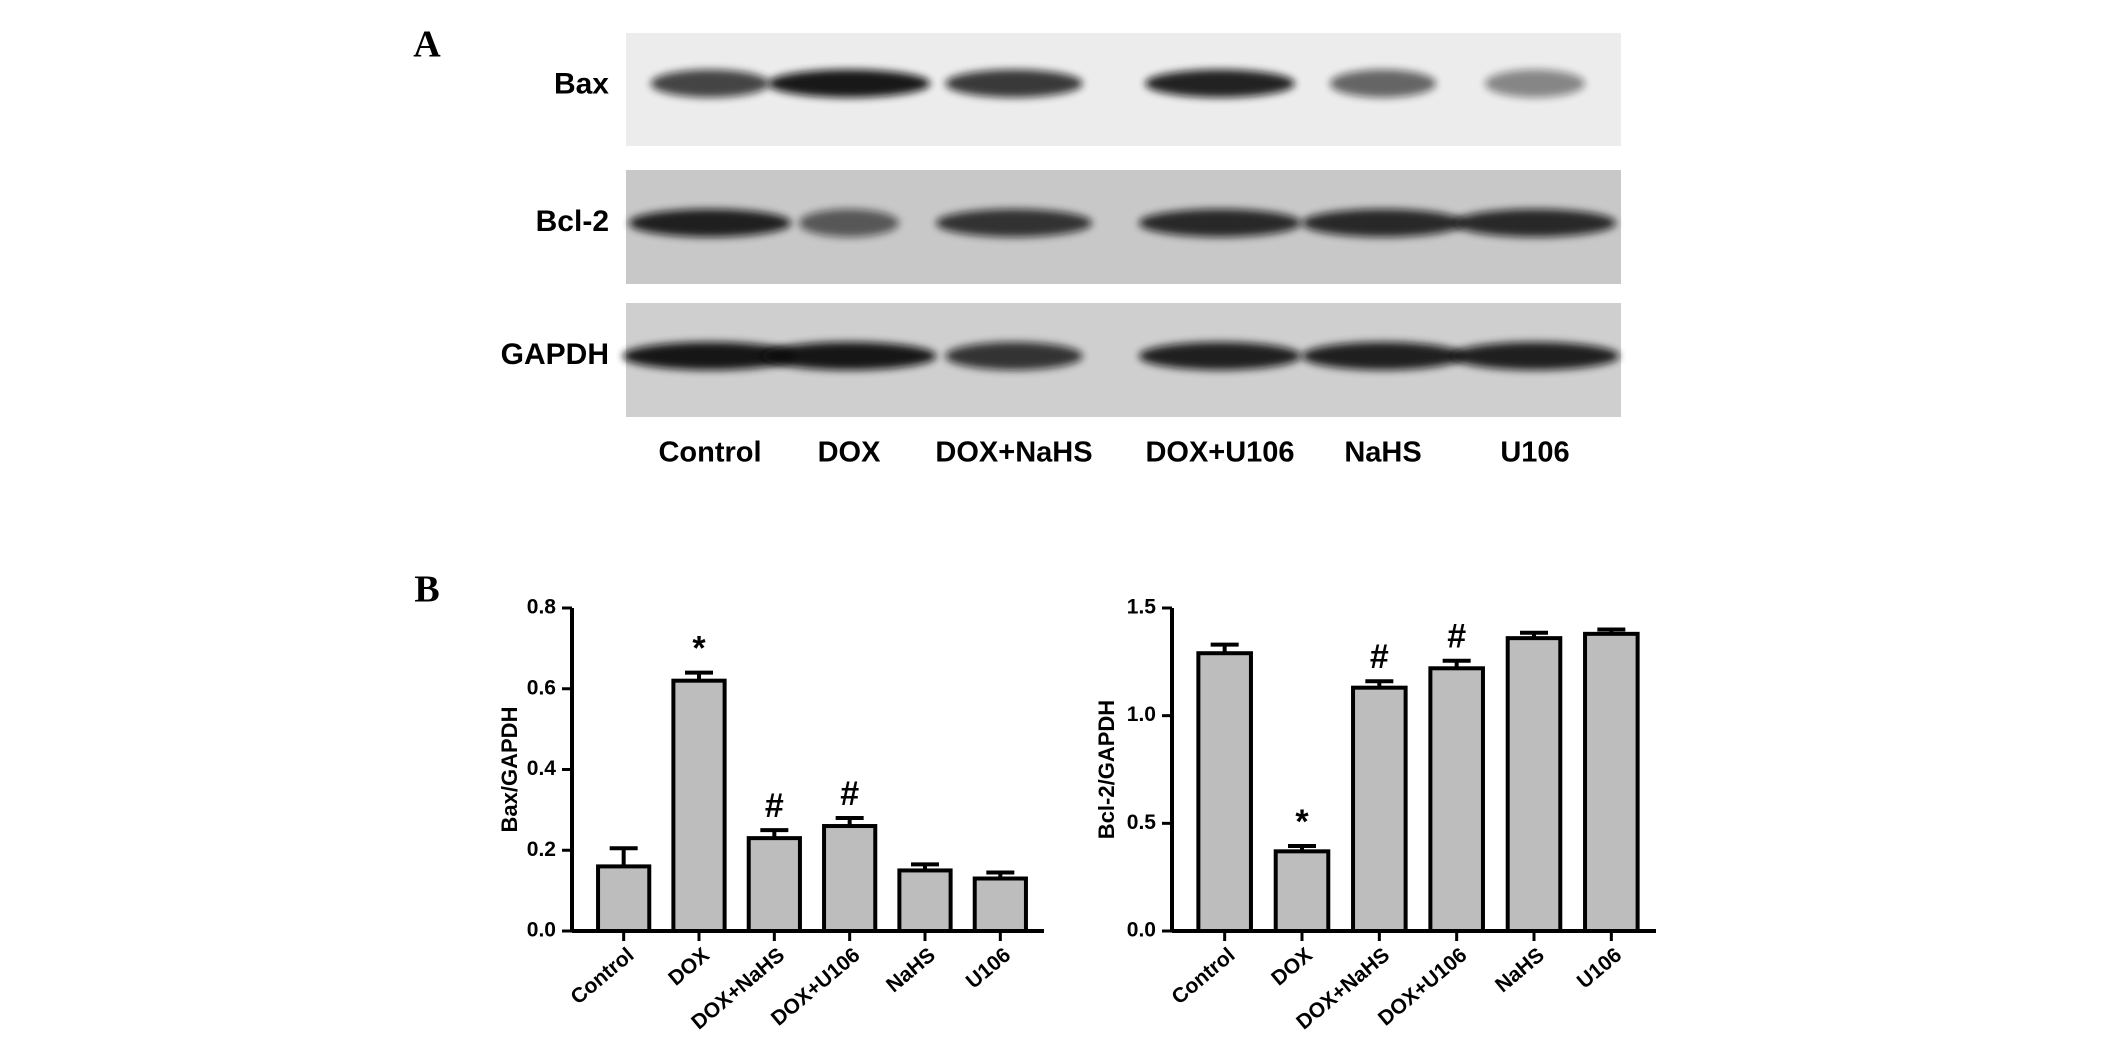 The image size is (2126, 1063). I want to click on lane-label: DOX, so click(850, 453).